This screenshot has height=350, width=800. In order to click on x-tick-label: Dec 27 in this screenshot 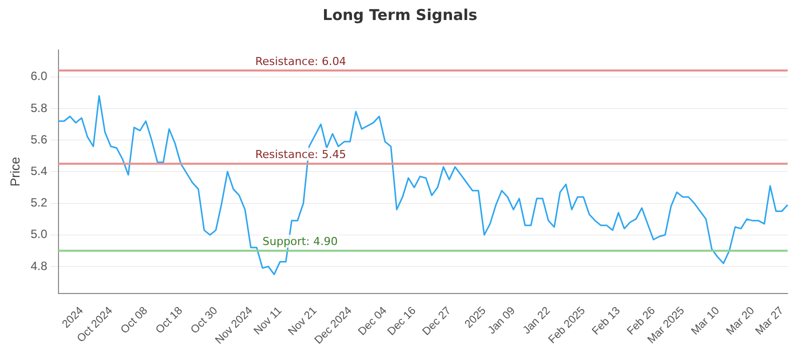, I will do `click(437, 321)`.